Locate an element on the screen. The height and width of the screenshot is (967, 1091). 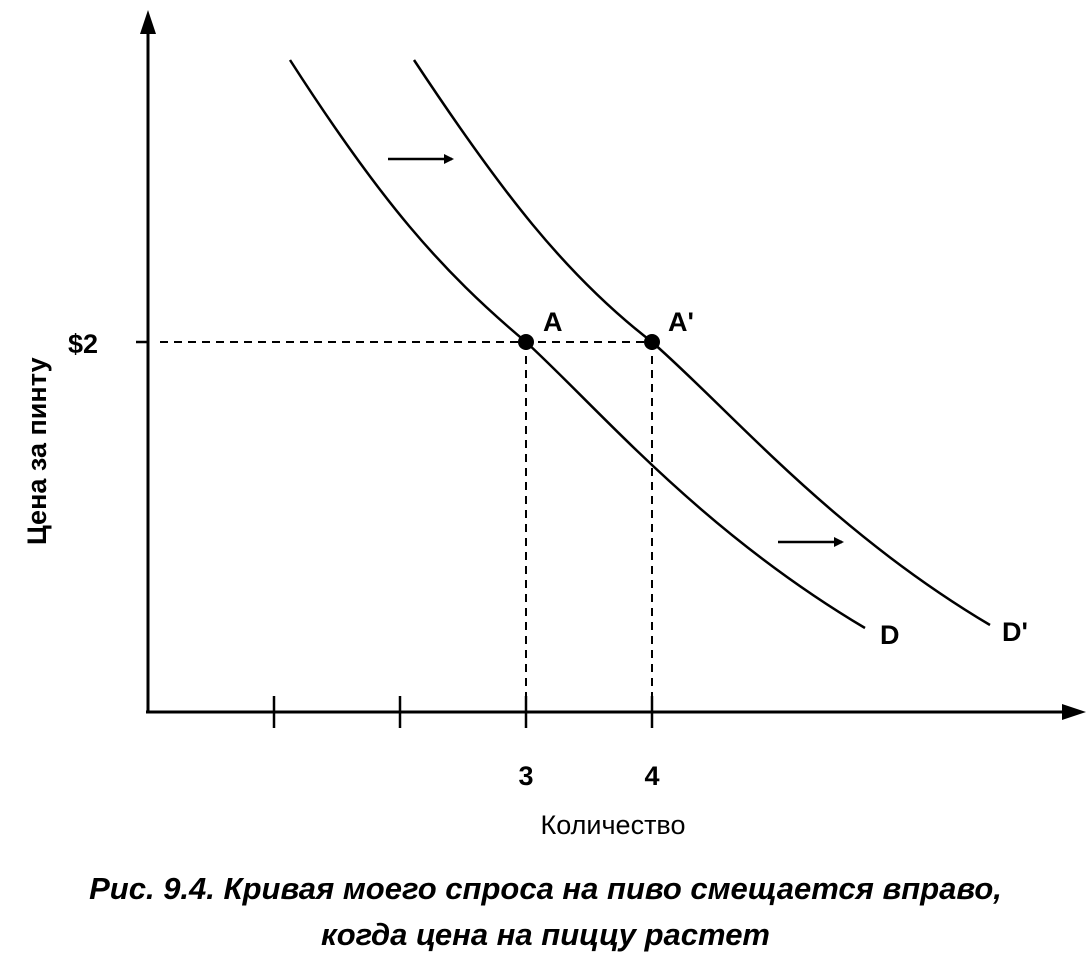
x-tick-label-4: 4 is located at coordinates (651, 776).